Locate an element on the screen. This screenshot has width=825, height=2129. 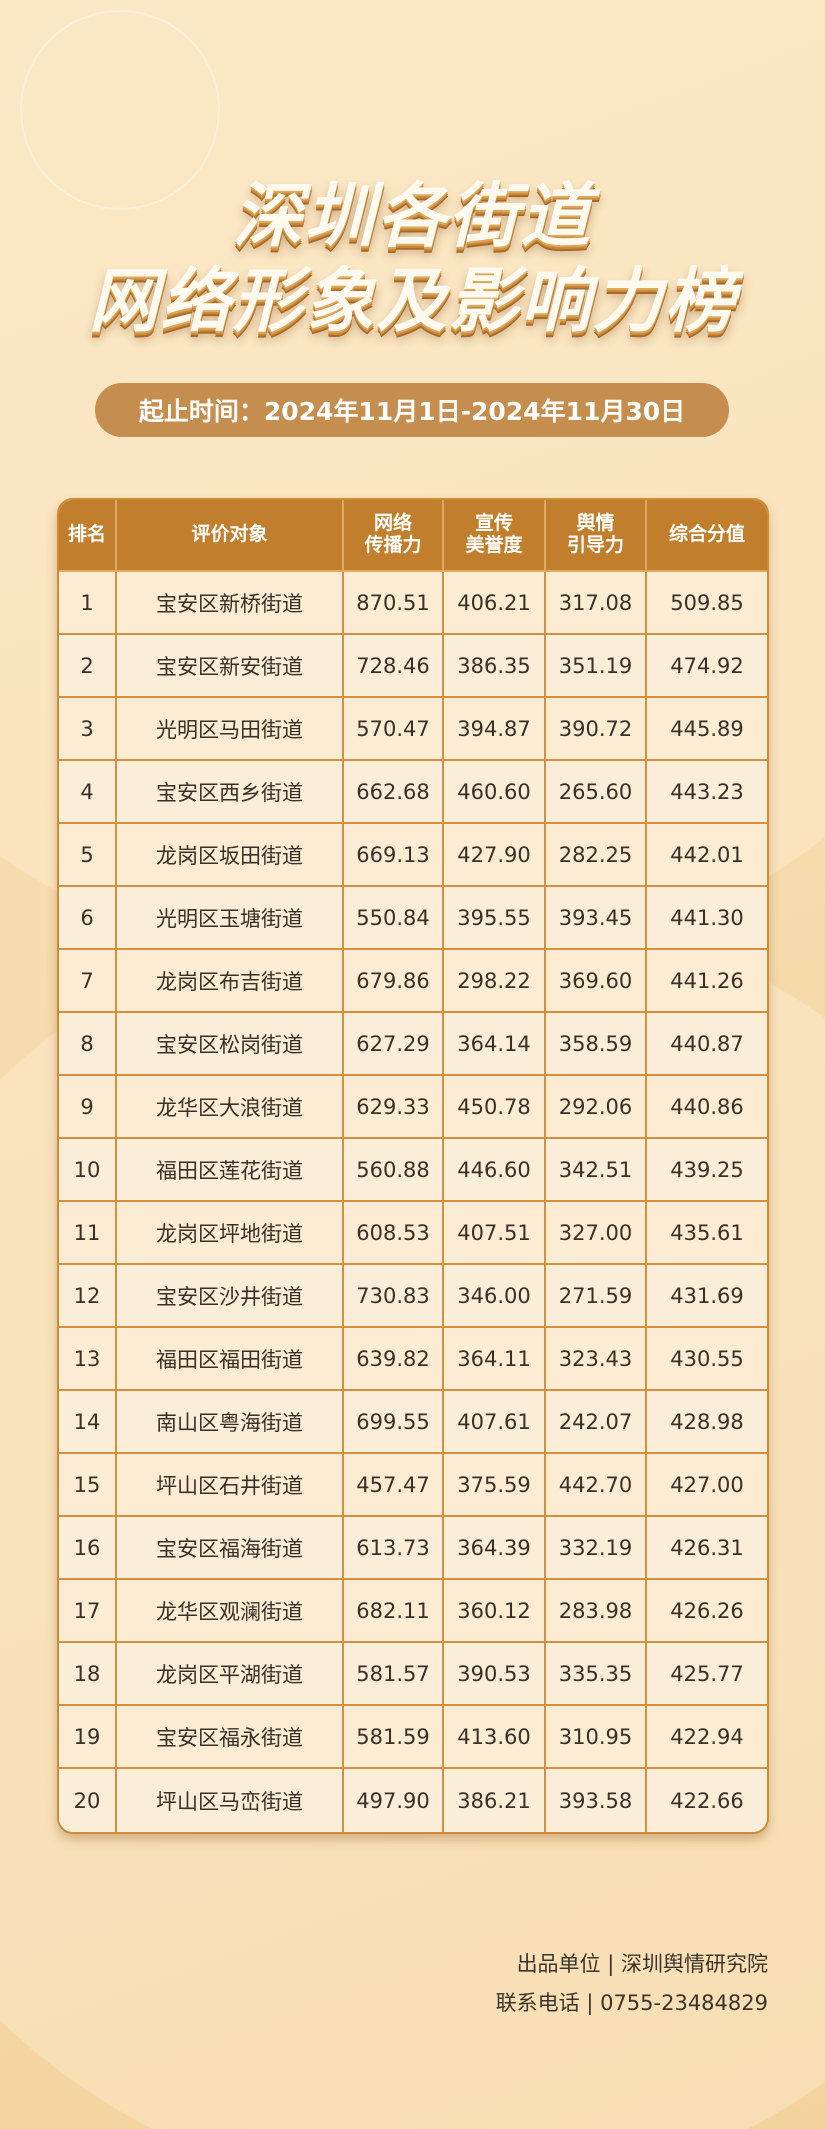
cell-target: 宝安区西乡街道 is located at coordinates (230, 792).